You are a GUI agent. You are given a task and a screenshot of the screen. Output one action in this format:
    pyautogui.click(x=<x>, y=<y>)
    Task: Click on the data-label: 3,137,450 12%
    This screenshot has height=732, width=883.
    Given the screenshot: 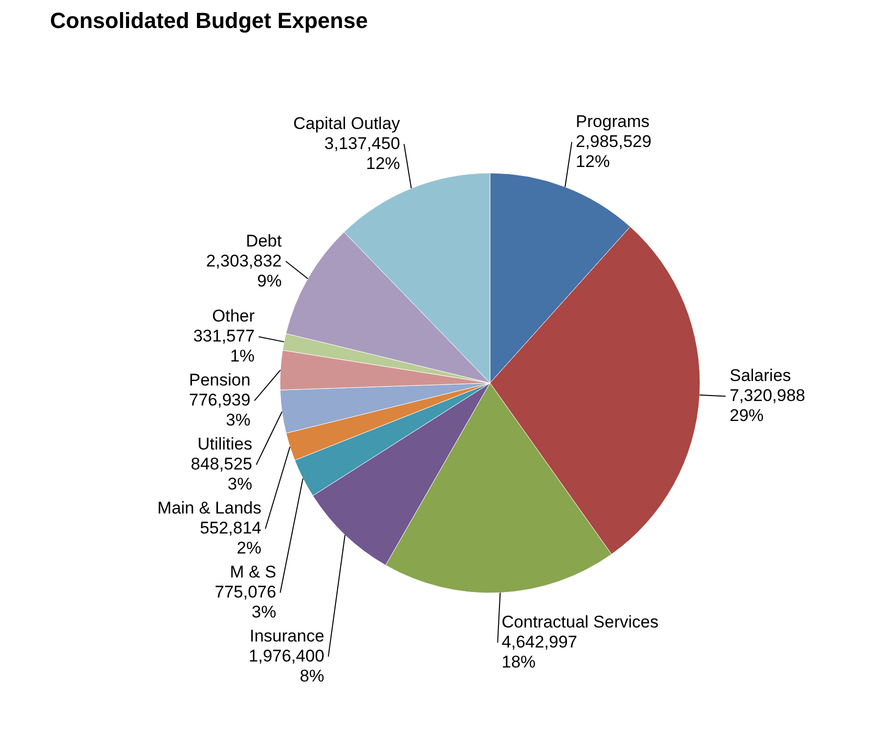 What is the action you would take?
    pyautogui.click(x=362, y=153)
    